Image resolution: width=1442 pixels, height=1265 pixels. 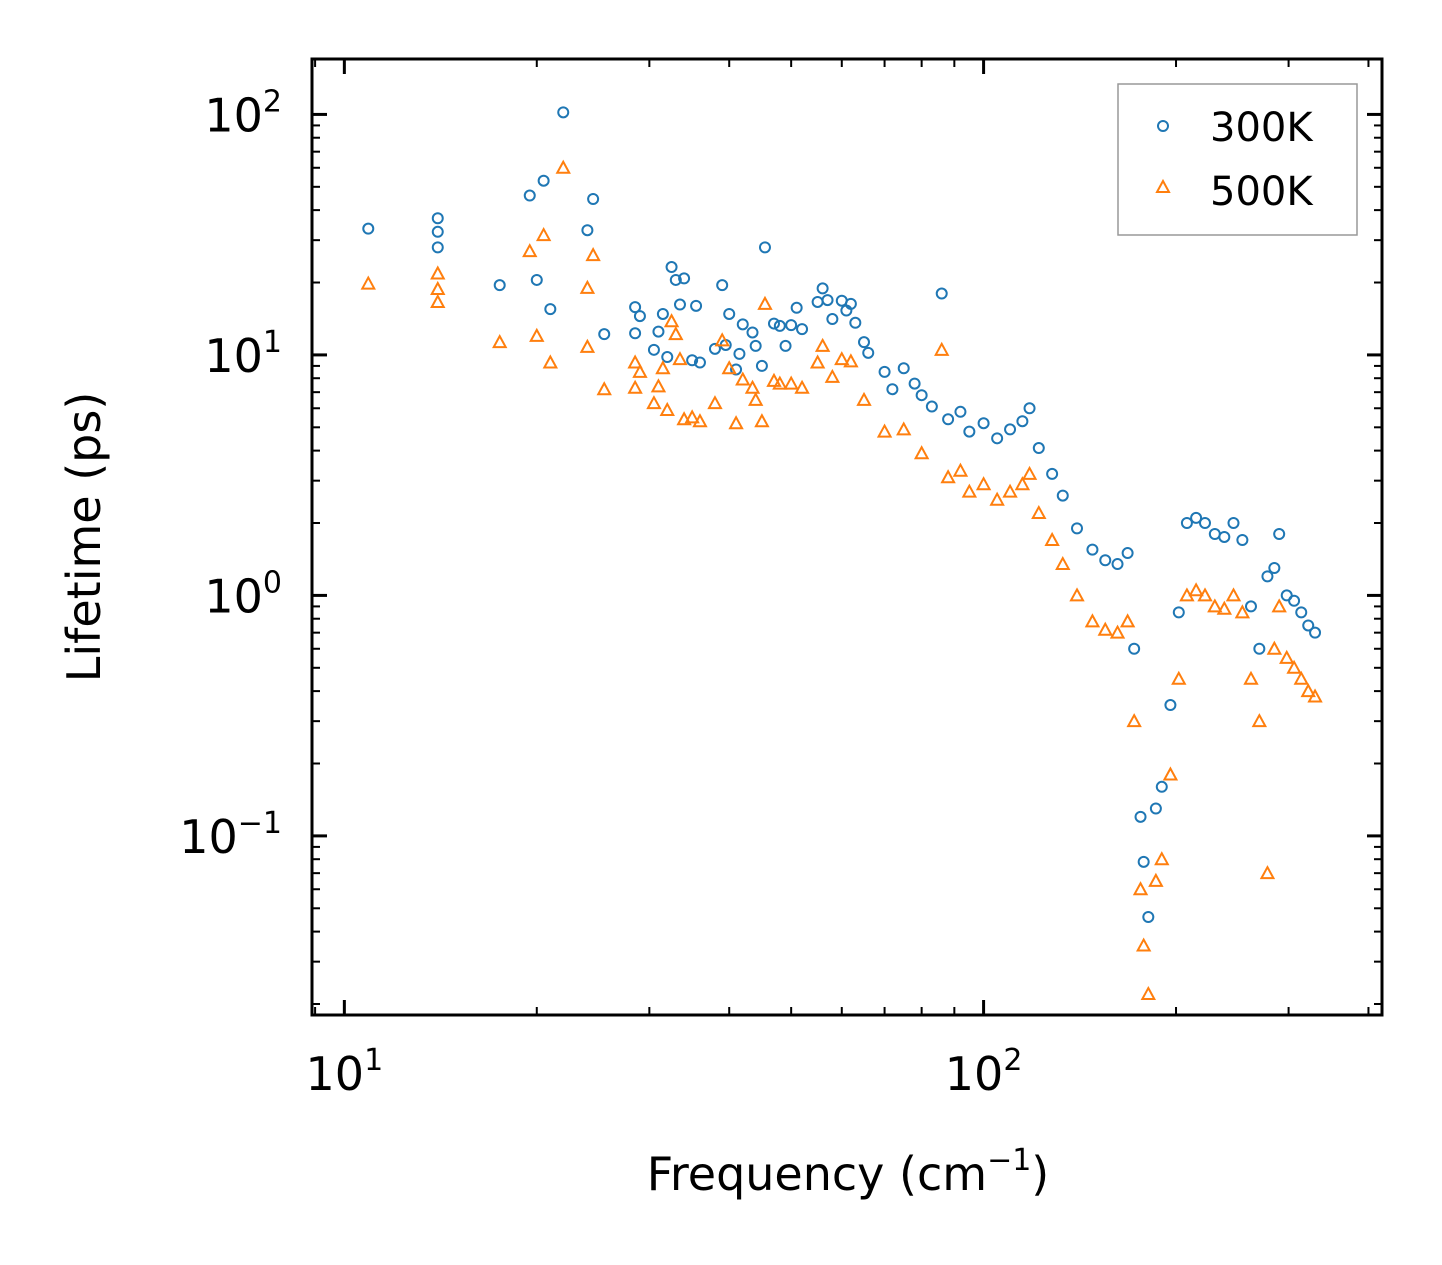 I want to click on legend: 300K 500K, so click(x=1237, y=159).